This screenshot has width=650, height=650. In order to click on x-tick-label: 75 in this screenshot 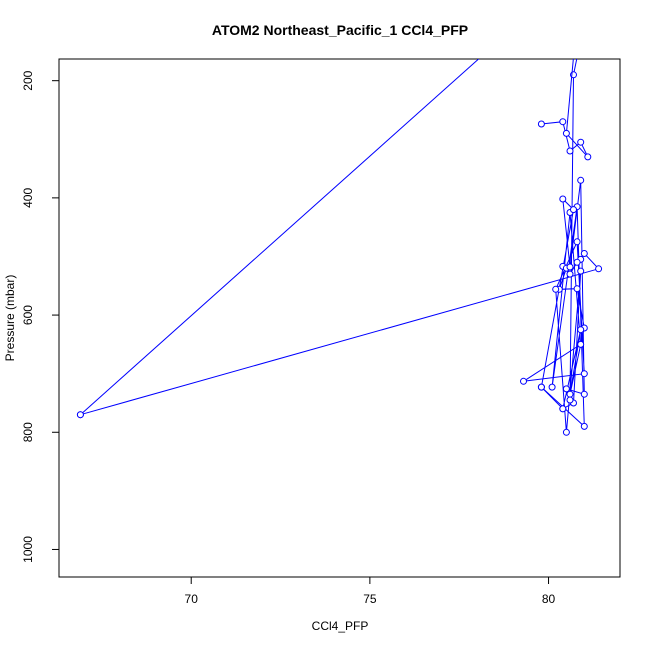, I will do `click(370, 599)`.